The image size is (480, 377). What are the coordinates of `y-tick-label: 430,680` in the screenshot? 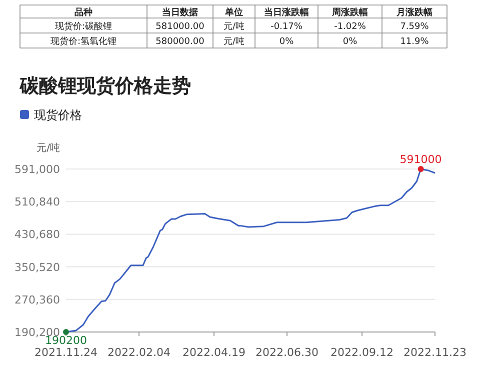 It's located at (37, 235).